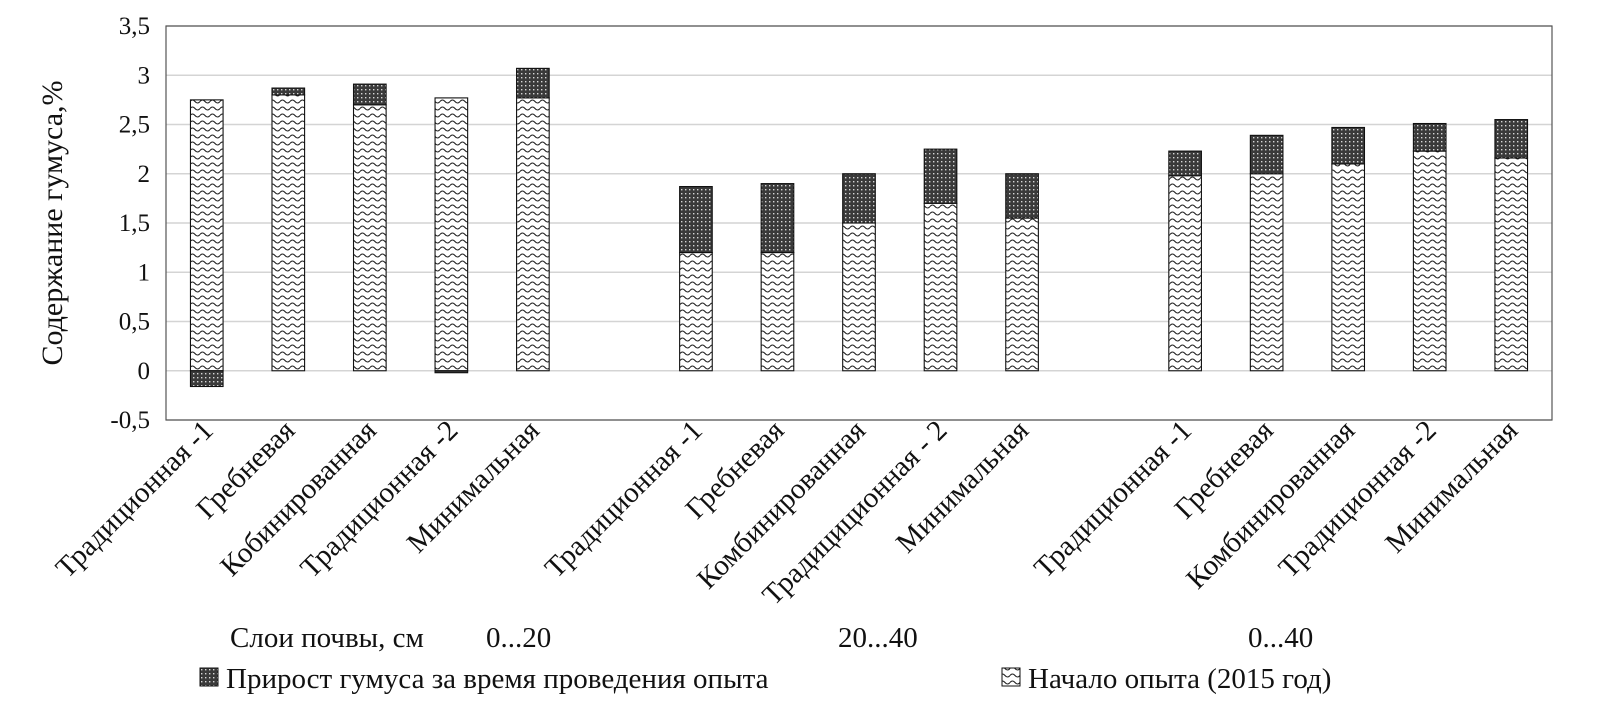 The height and width of the screenshot is (725, 1604). Describe the element at coordinates (134, 223) in the screenshot. I see `y-tick-label: 1,5` at that location.